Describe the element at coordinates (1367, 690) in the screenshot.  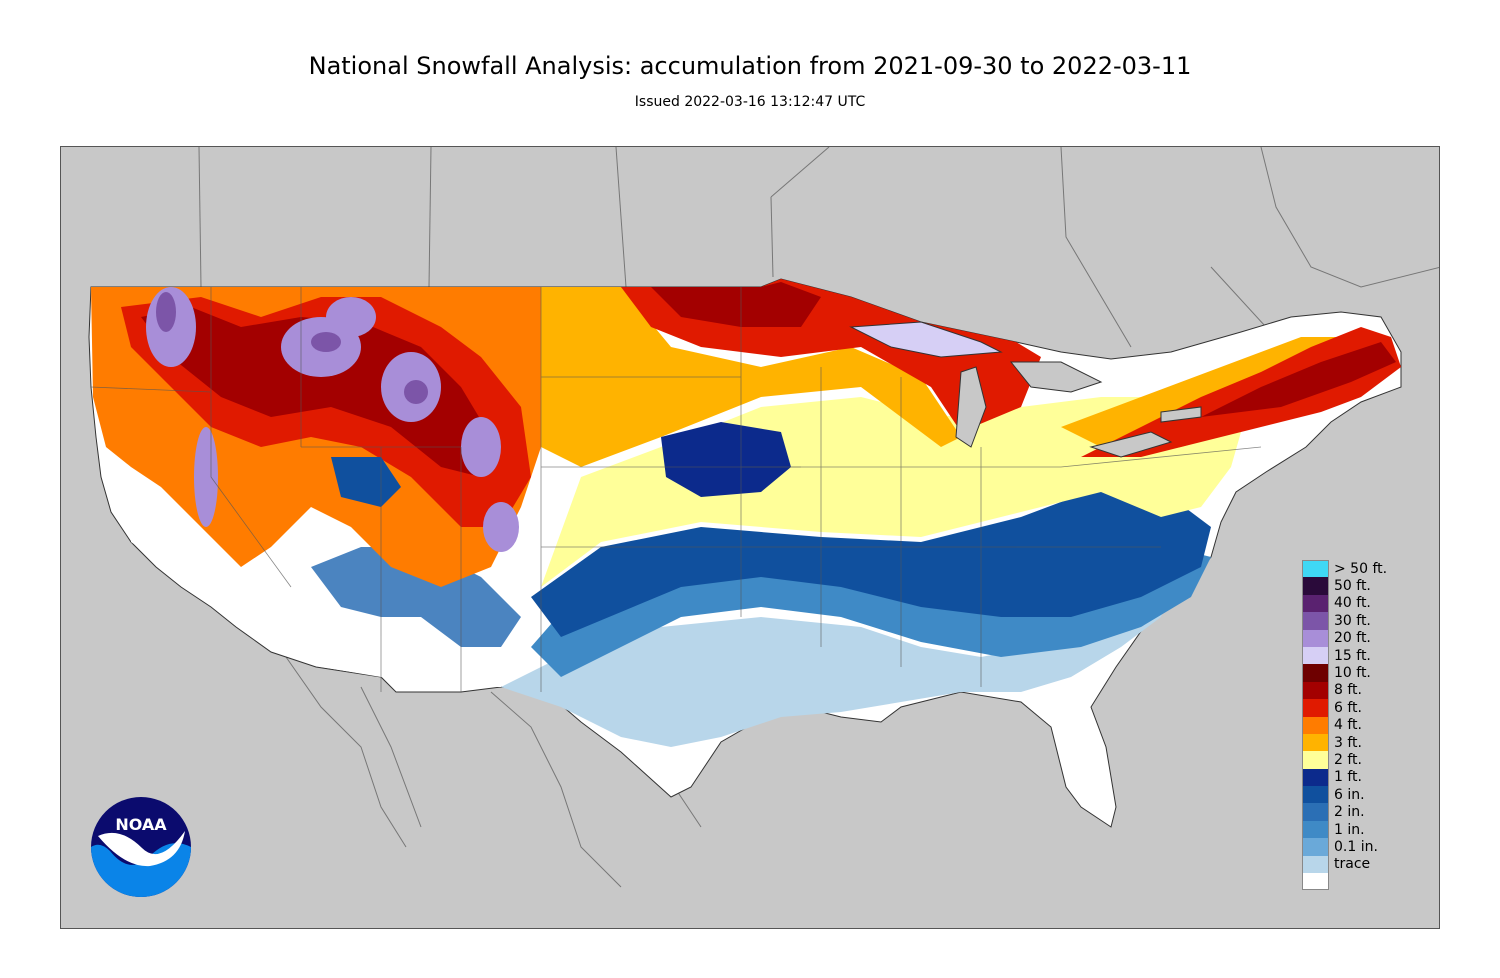
I see `legend-row: 8 ft.` at that location.